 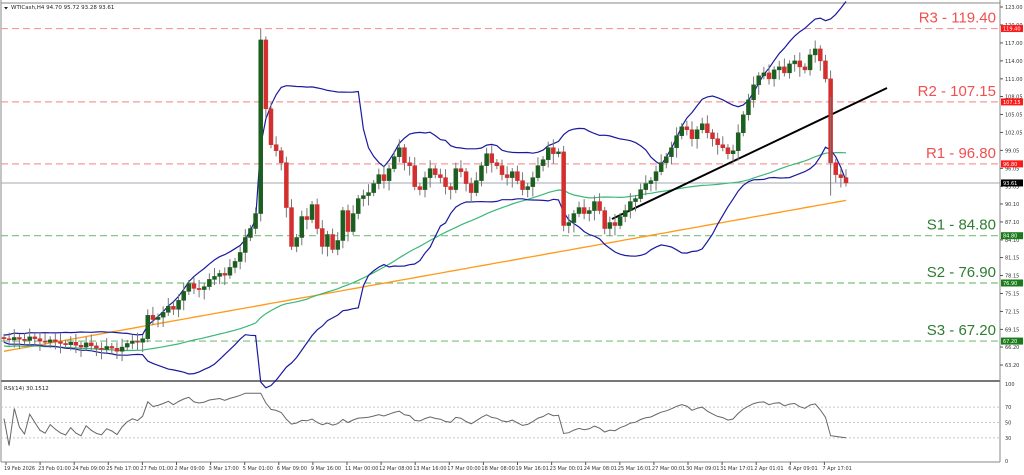 I want to click on s2-level-label: S2 - 76.90, so click(x=961, y=272).